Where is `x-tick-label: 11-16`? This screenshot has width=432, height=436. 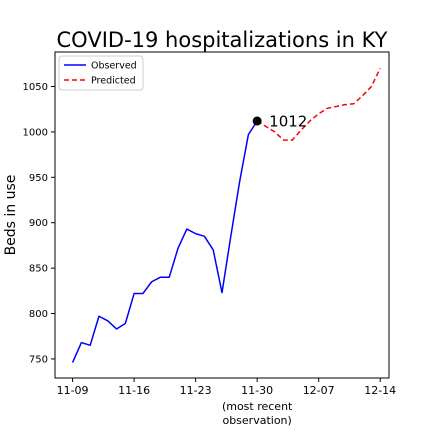
x-tick-label: 11-16 is located at coordinates (134, 390).